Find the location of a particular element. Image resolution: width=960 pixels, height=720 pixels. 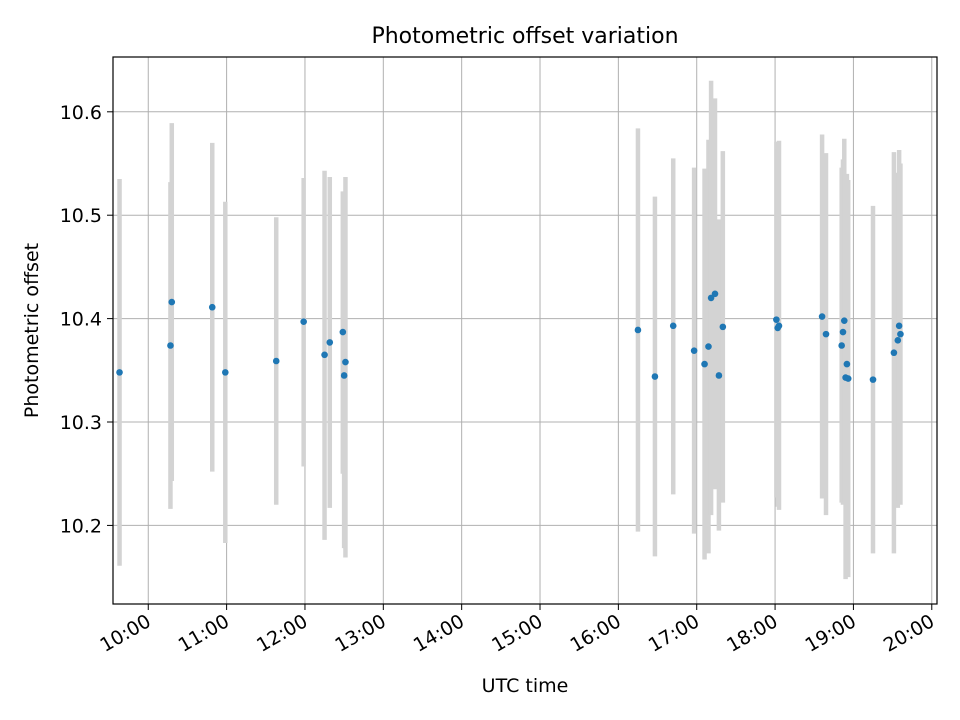

data-points is located at coordinates (510, 336).